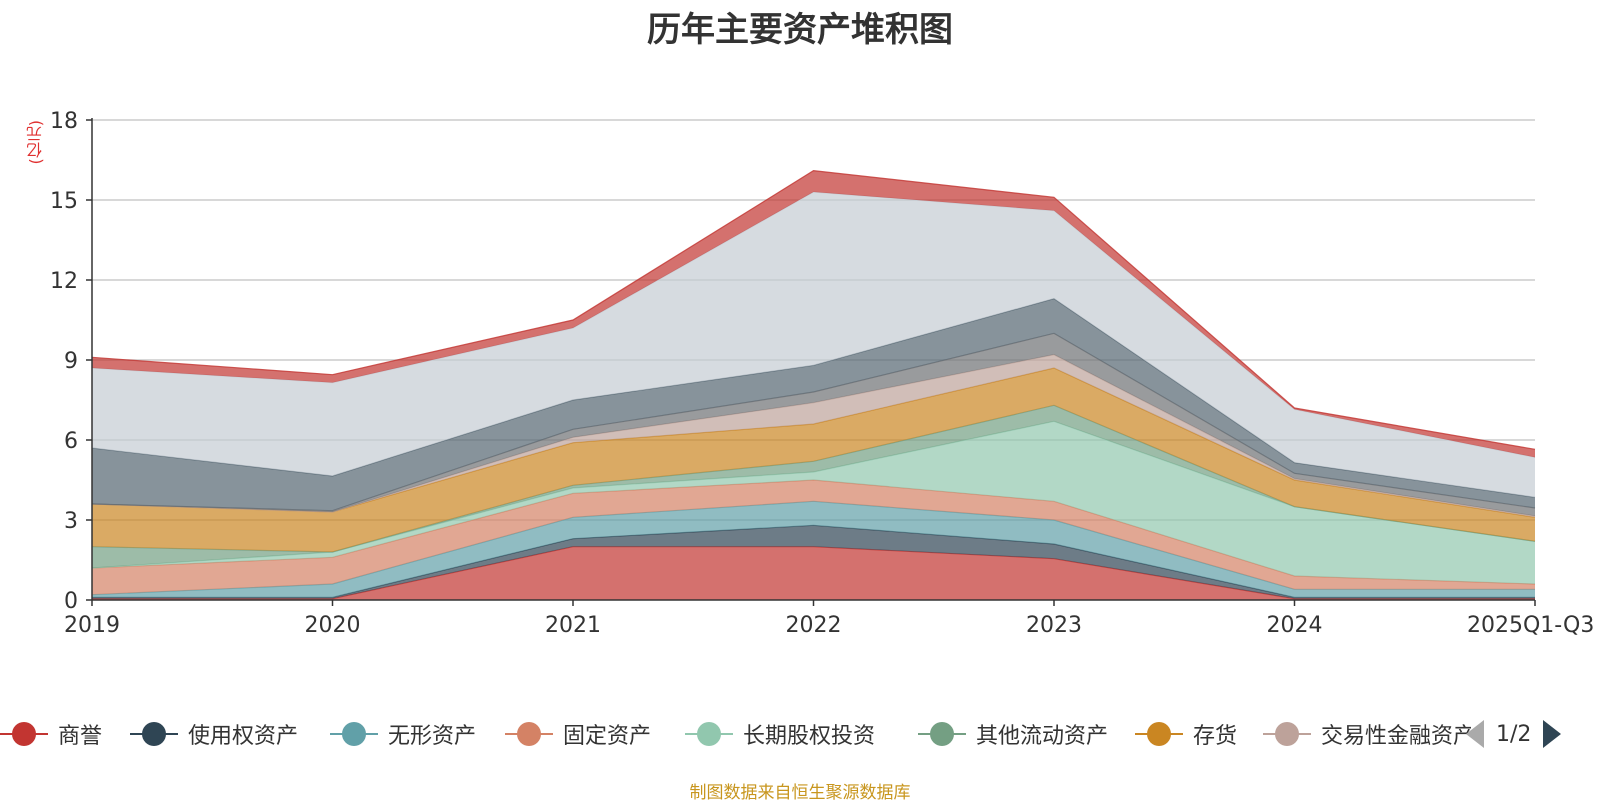 This screenshot has width=1600, height=803. What do you see at coordinates (51, 734) in the screenshot?
I see `legend-item: 商誉` at bounding box center [51, 734].